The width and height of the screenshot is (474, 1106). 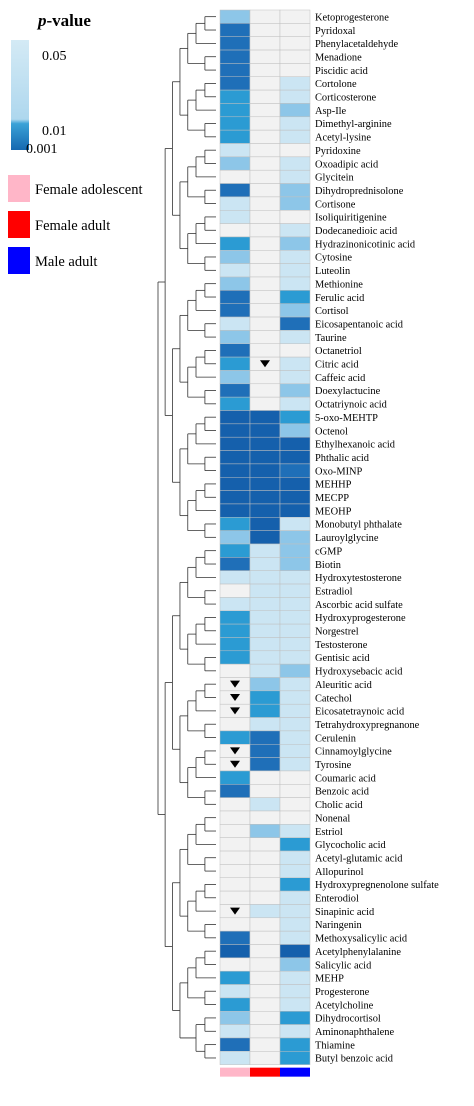 What do you see at coordinates (265, 804) in the screenshot?
I see `cell-cholic-acid-female-adult` at bounding box center [265, 804].